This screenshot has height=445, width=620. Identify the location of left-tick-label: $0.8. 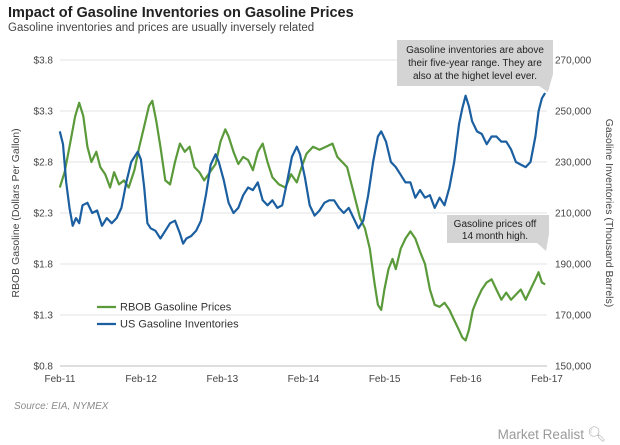
(44, 367).